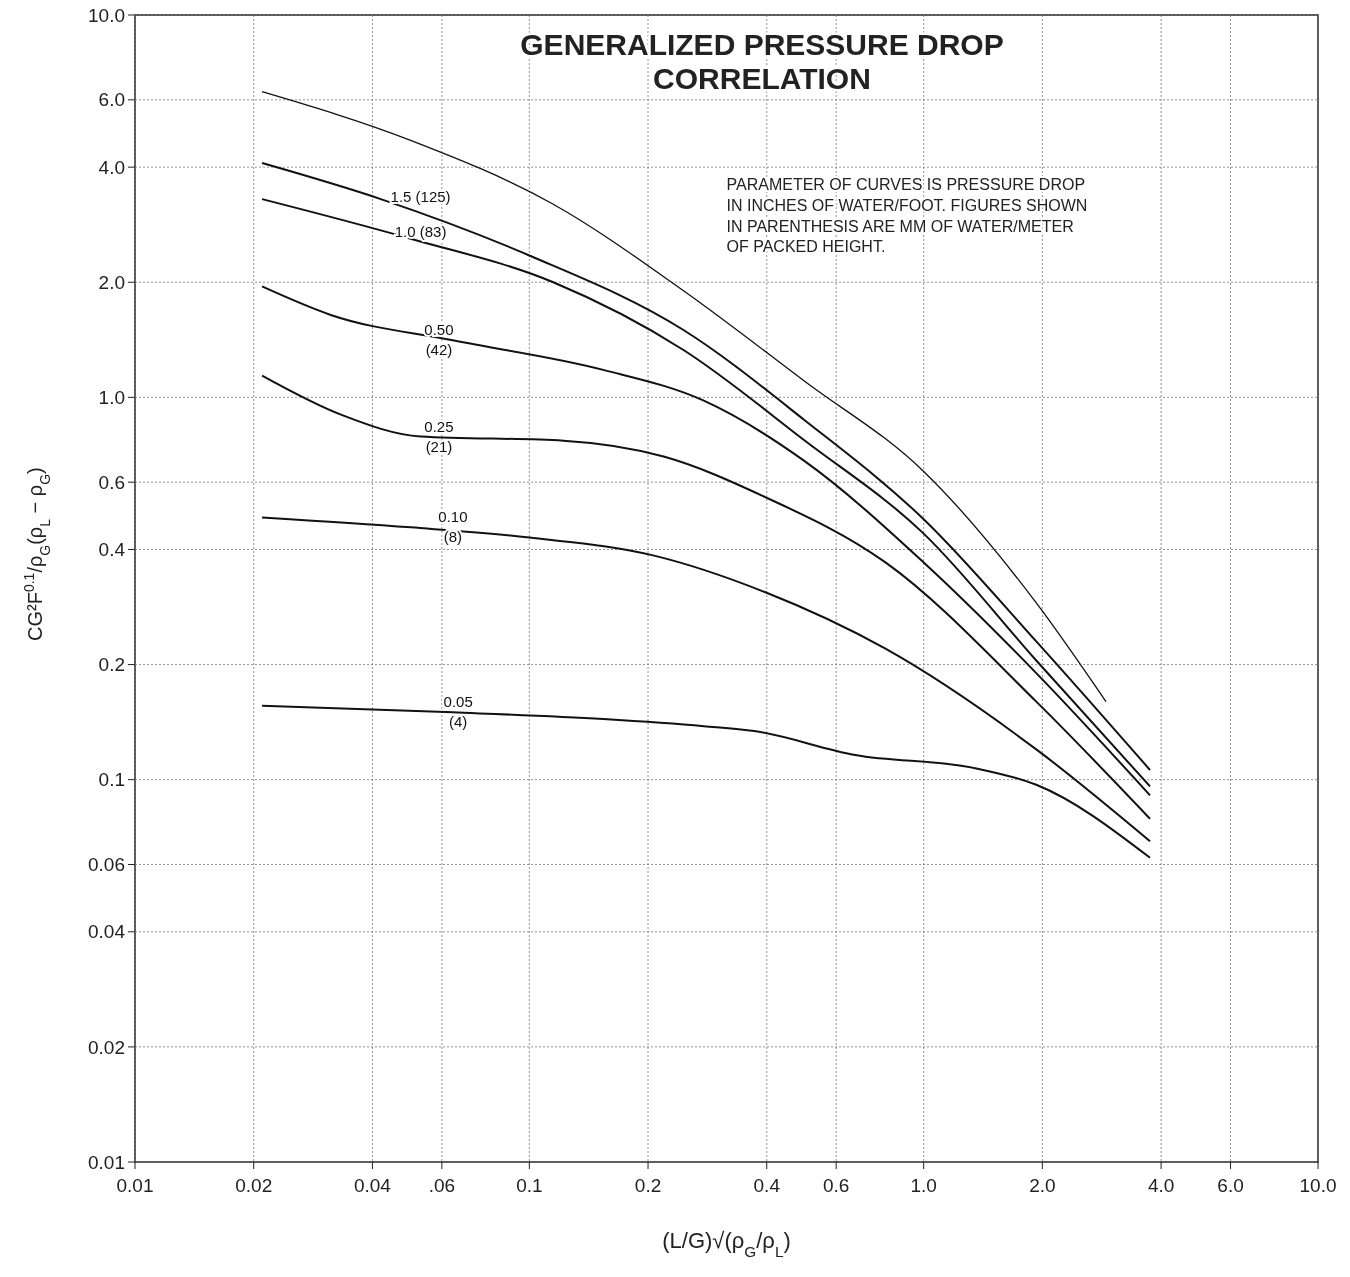 This screenshot has width=1350, height=1277. I want to click on x-axis-title: (L/G)√(ρ$_{G}$/ρ$_{L}$), so click(726, 1244).